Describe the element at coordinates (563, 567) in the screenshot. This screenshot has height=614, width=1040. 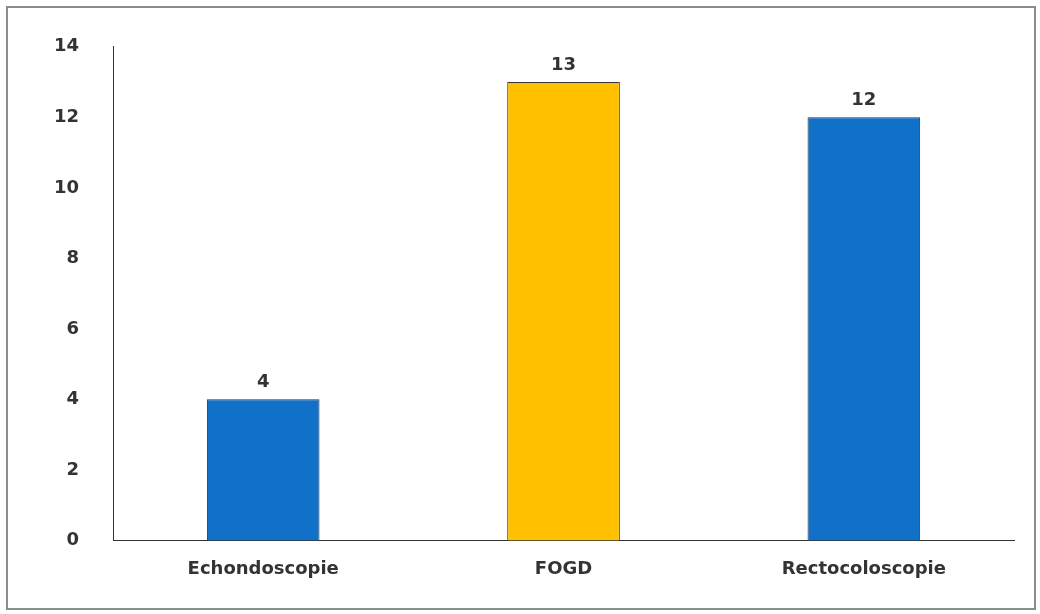
I see `x-tick-label: FOGD` at that location.